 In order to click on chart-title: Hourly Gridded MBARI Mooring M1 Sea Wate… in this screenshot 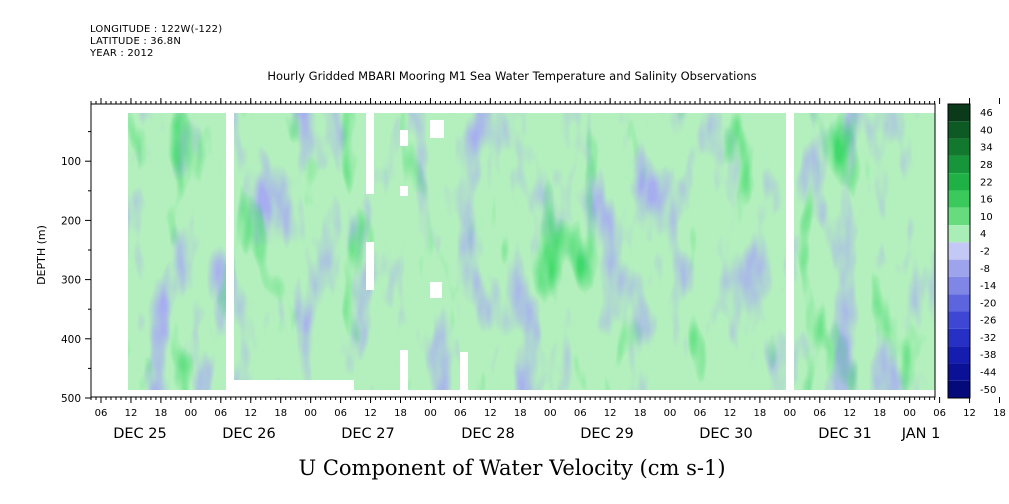, I will do `click(511, 76)`.